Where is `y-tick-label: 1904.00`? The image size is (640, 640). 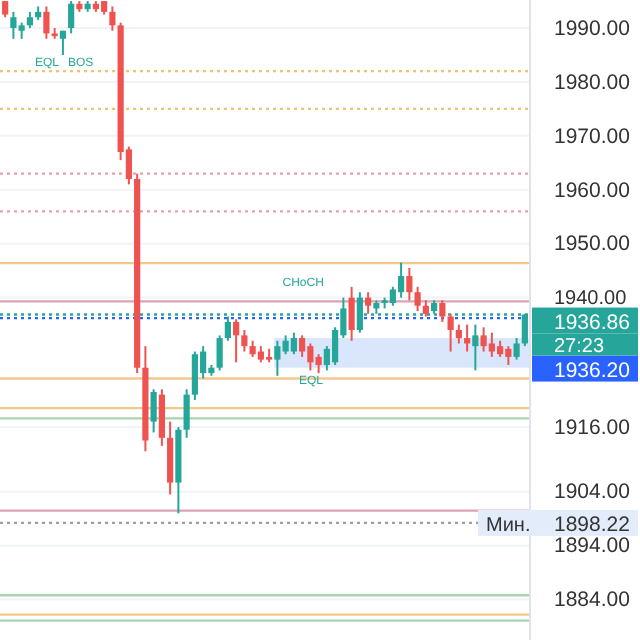 y-tick-label: 1904.00 is located at coordinates (592, 492).